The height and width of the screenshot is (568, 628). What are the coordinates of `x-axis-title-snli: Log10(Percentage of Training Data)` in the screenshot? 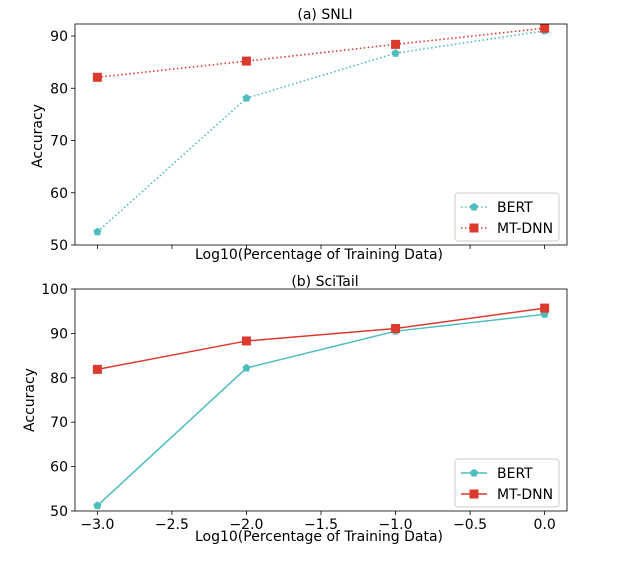 It's located at (319, 255).